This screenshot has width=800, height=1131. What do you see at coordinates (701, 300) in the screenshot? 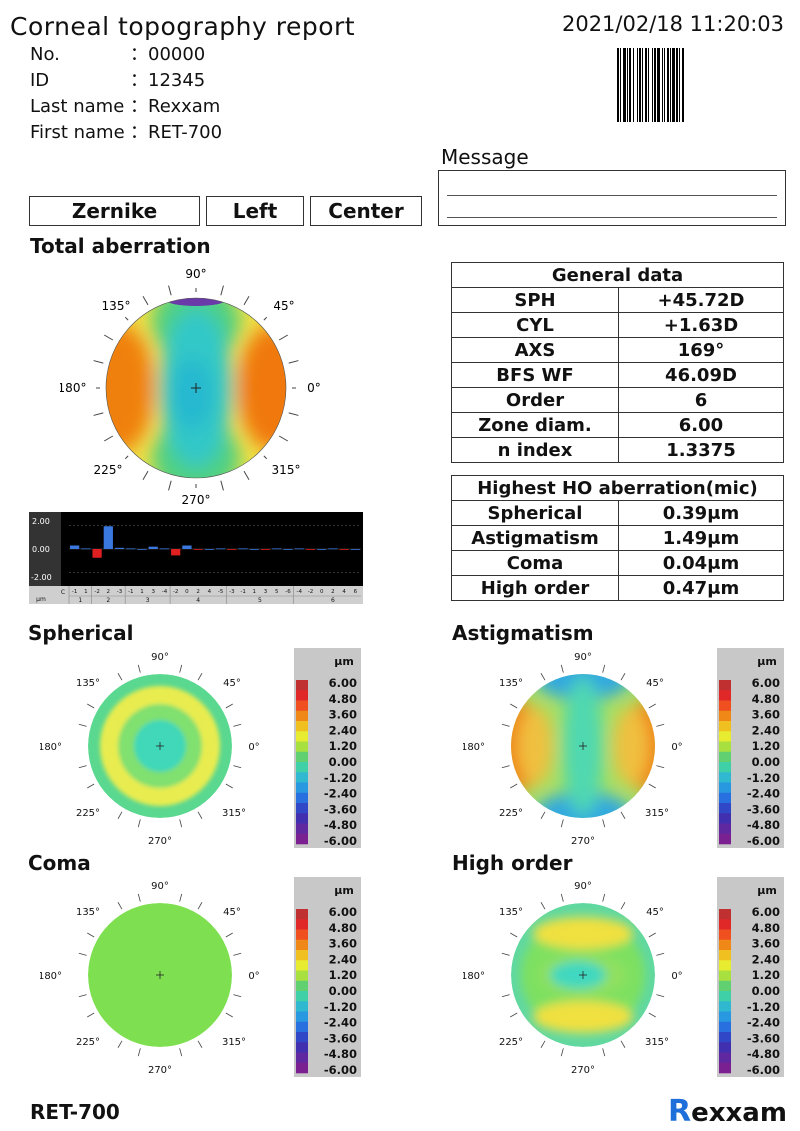
I see `general-value: +45.72D` at bounding box center [701, 300].